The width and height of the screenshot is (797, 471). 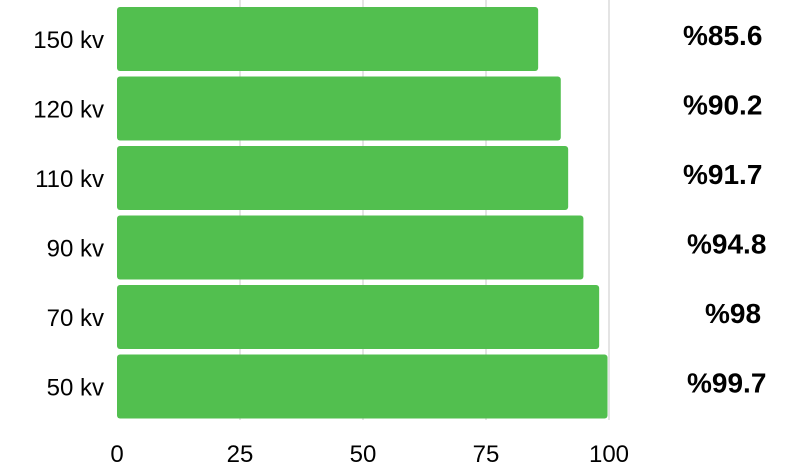 I want to click on data-label: %98, so click(x=733, y=313).